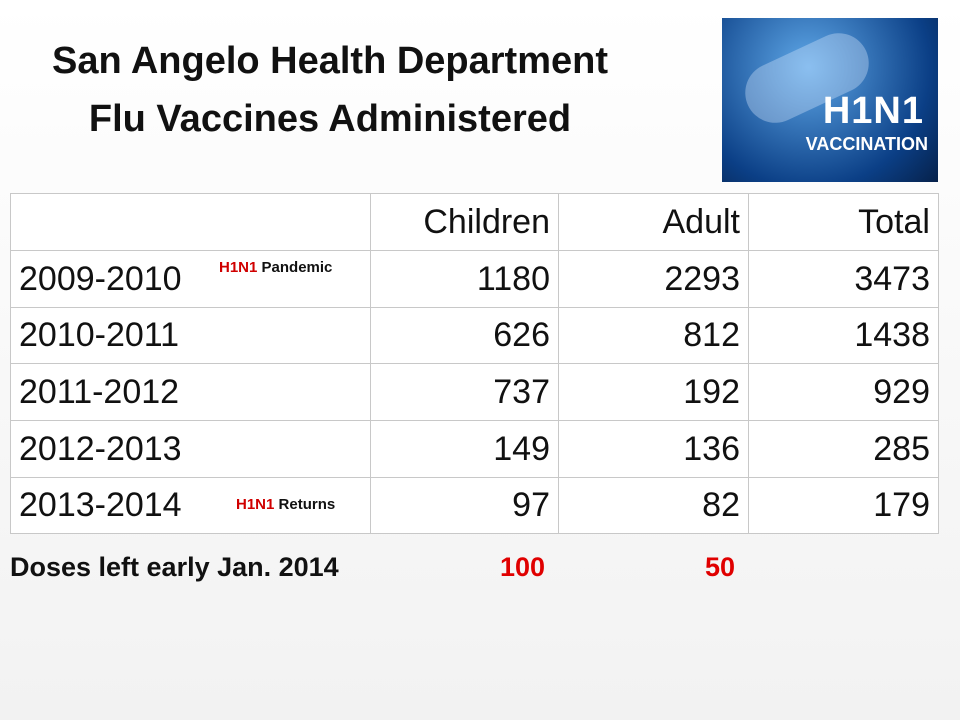  Describe the element at coordinates (653, 392) in the screenshot. I see `value-cell: 192` at that location.